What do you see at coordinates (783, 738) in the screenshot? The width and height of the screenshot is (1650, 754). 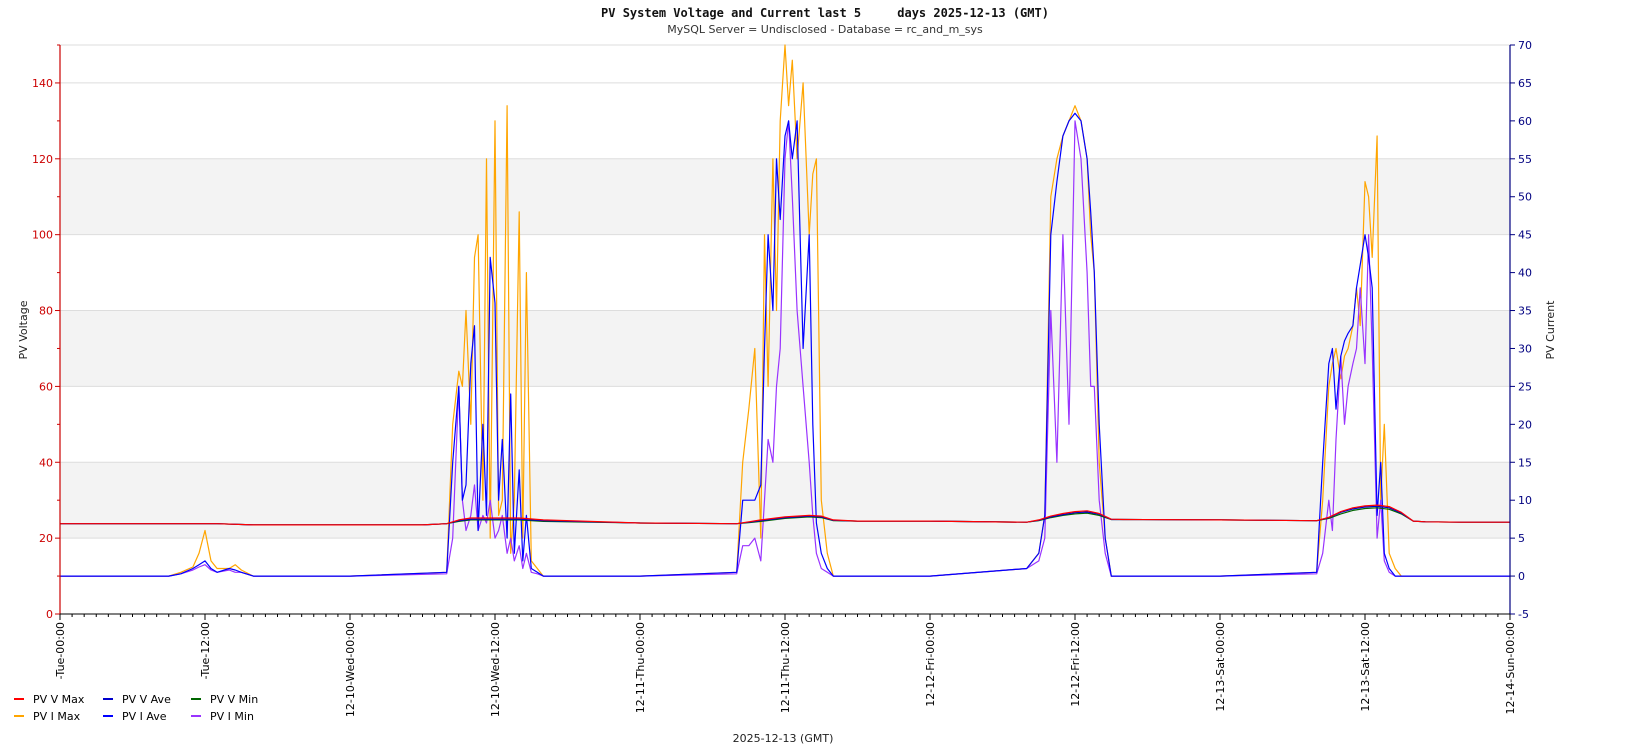 I see `x-axis-label: 2025-12-13 (GMT)` at bounding box center [783, 738].